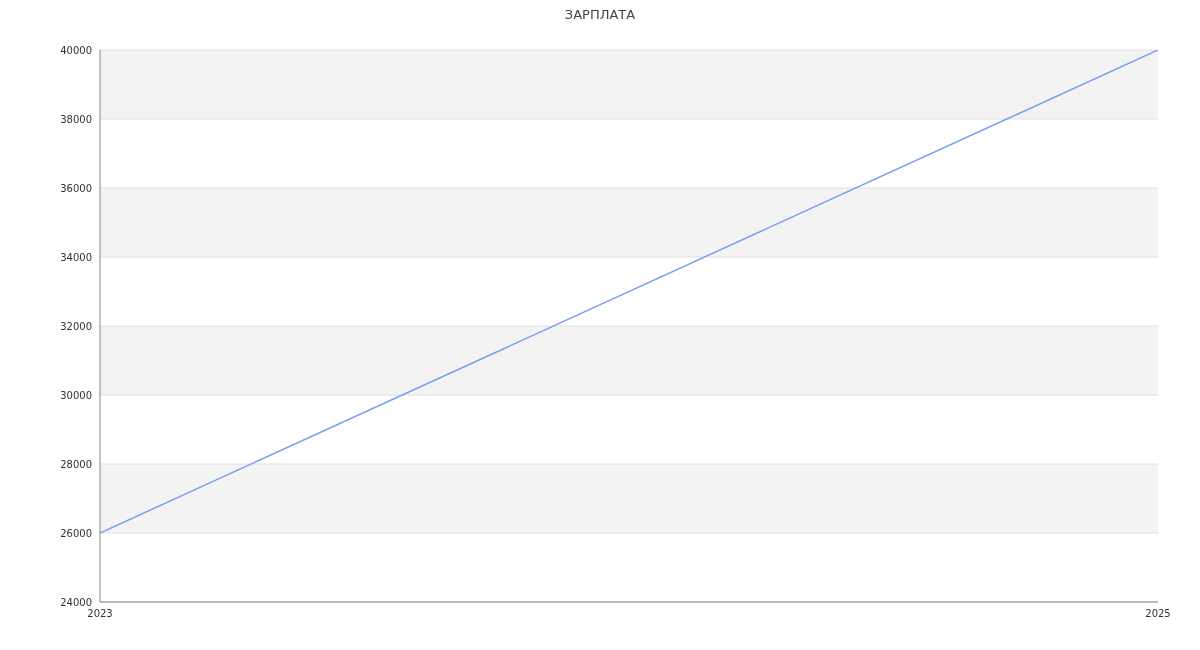  Describe the element at coordinates (76, 464) in the screenshot. I see `y-tick-label: 28000` at that location.